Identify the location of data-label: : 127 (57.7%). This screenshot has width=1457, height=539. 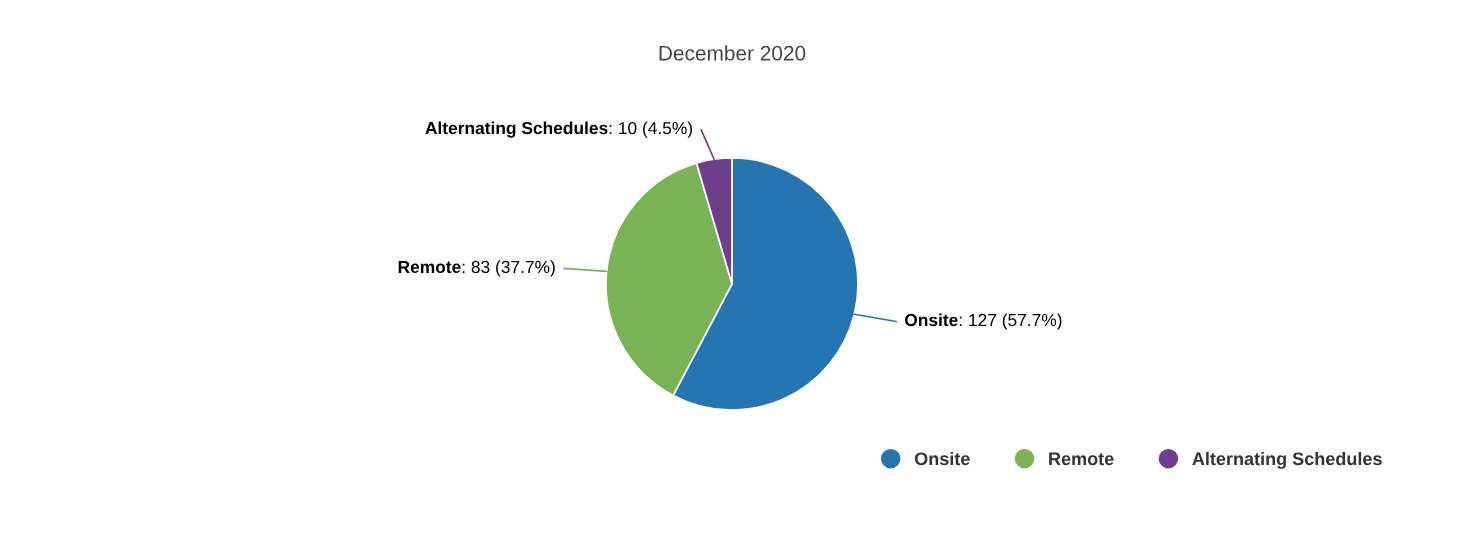
(1010, 321).